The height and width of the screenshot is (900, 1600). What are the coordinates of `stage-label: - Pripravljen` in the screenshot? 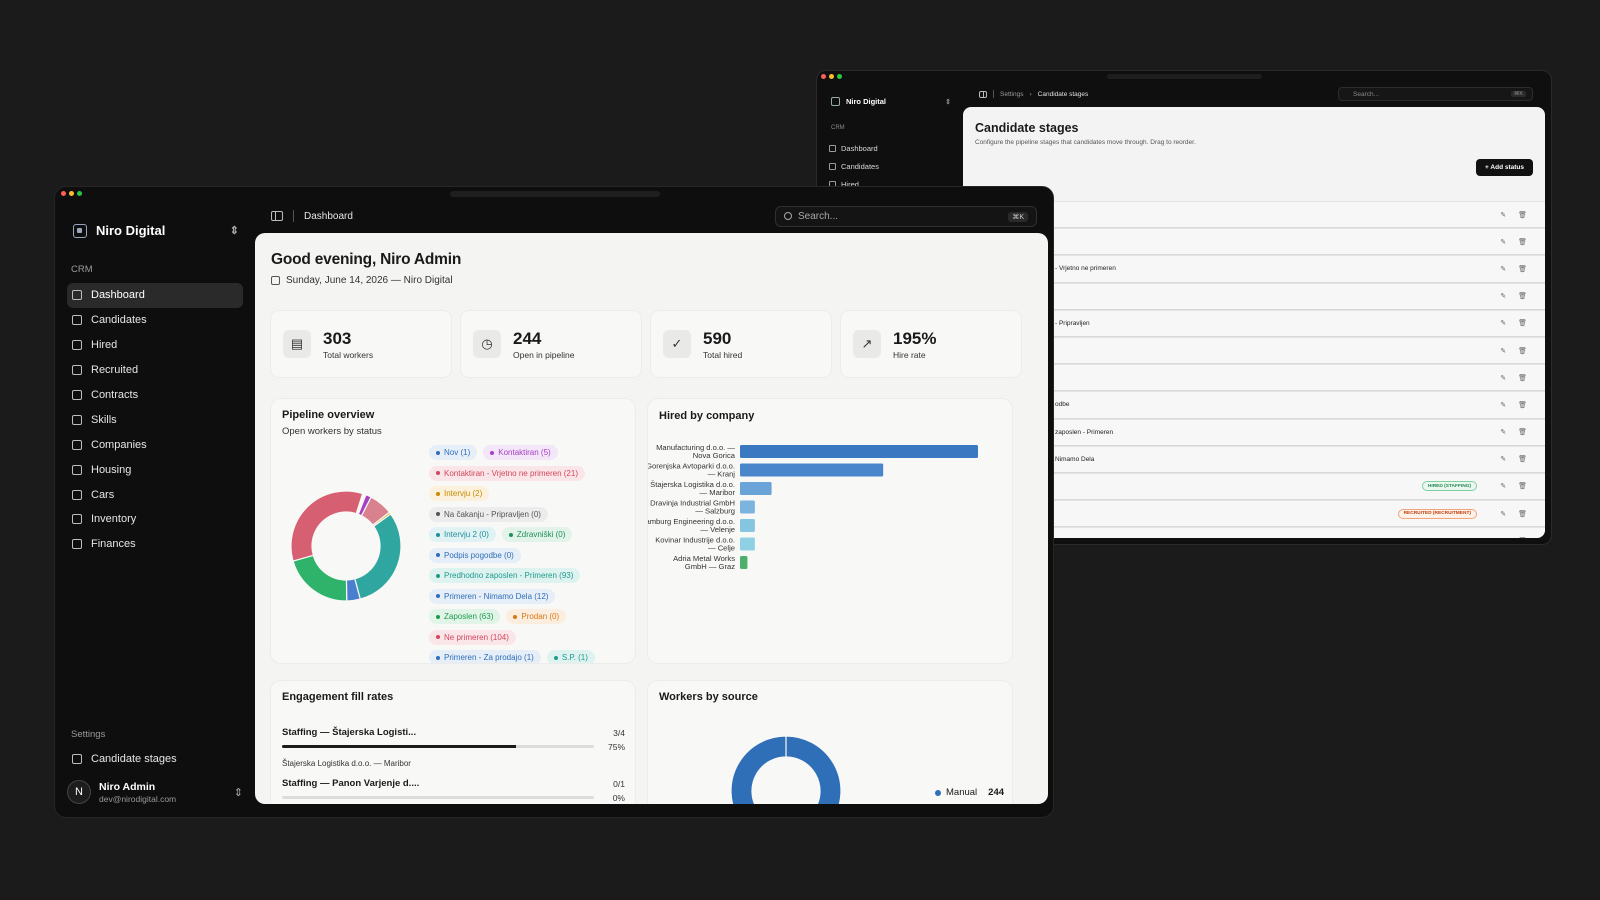 It's located at (1072, 323).